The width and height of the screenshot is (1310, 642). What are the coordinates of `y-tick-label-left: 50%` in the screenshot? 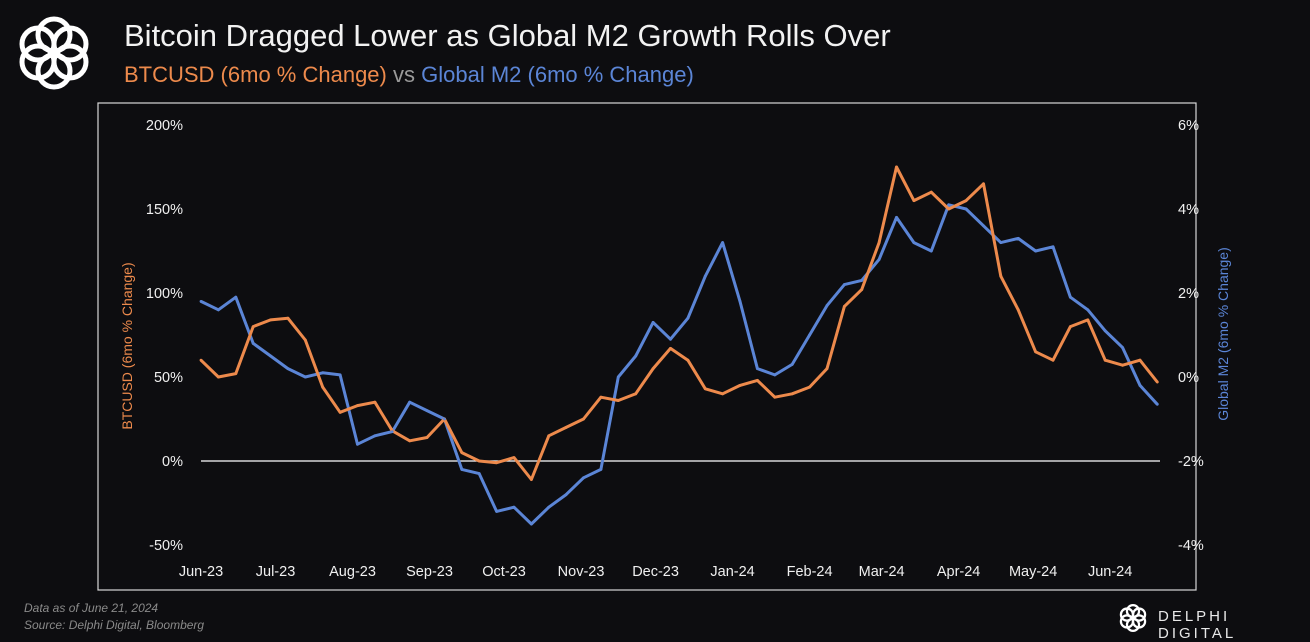 It's located at (168, 378).